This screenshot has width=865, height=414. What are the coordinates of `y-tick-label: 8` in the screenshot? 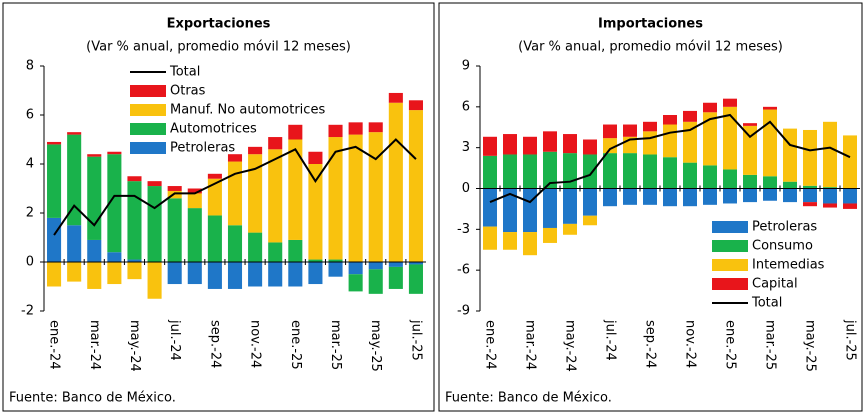 It's located at (30, 66).